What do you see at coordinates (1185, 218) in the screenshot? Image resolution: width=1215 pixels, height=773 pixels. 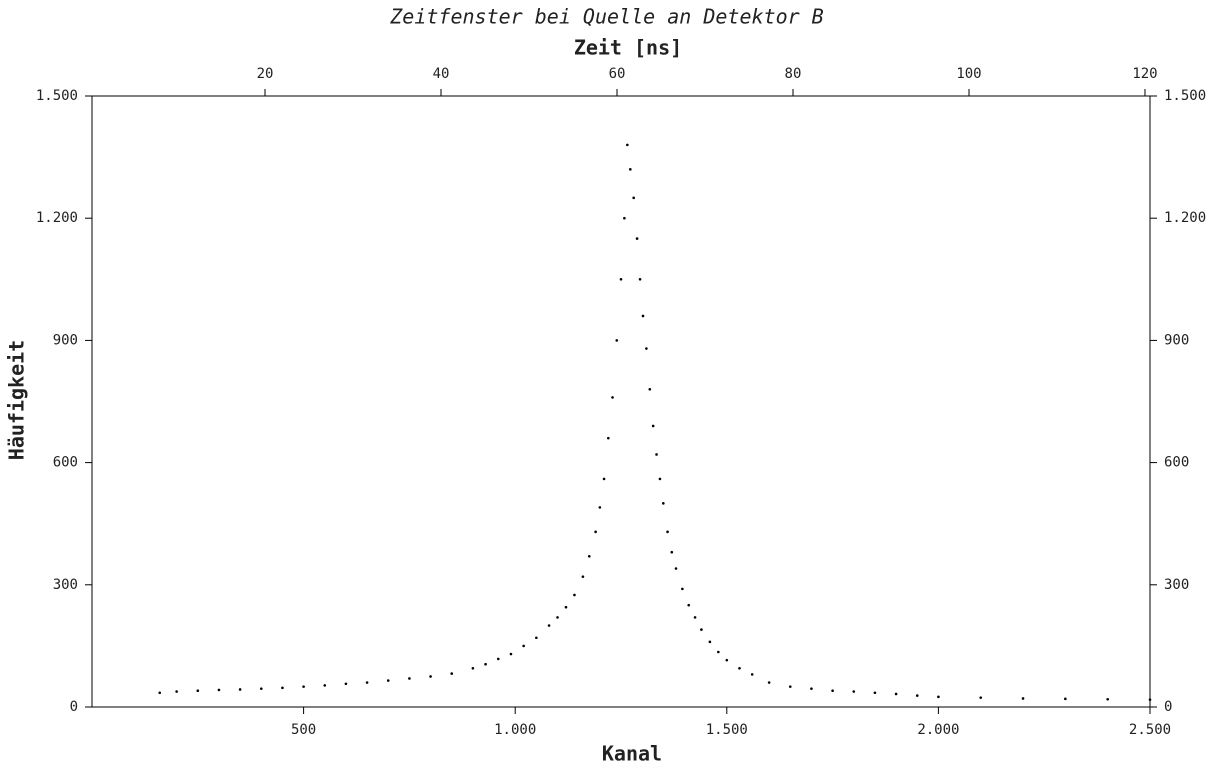 I see `y2-tick-label: 1.200` at bounding box center [1185, 218].